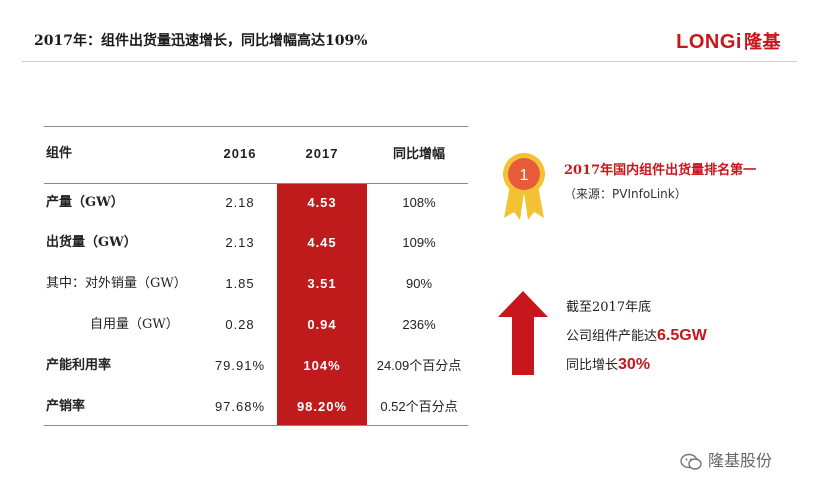 This screenshot has height=486, width=819. Describe the element at coordinates (419, 324) in the screenshot. I see `row-growth: 236%` at that location.